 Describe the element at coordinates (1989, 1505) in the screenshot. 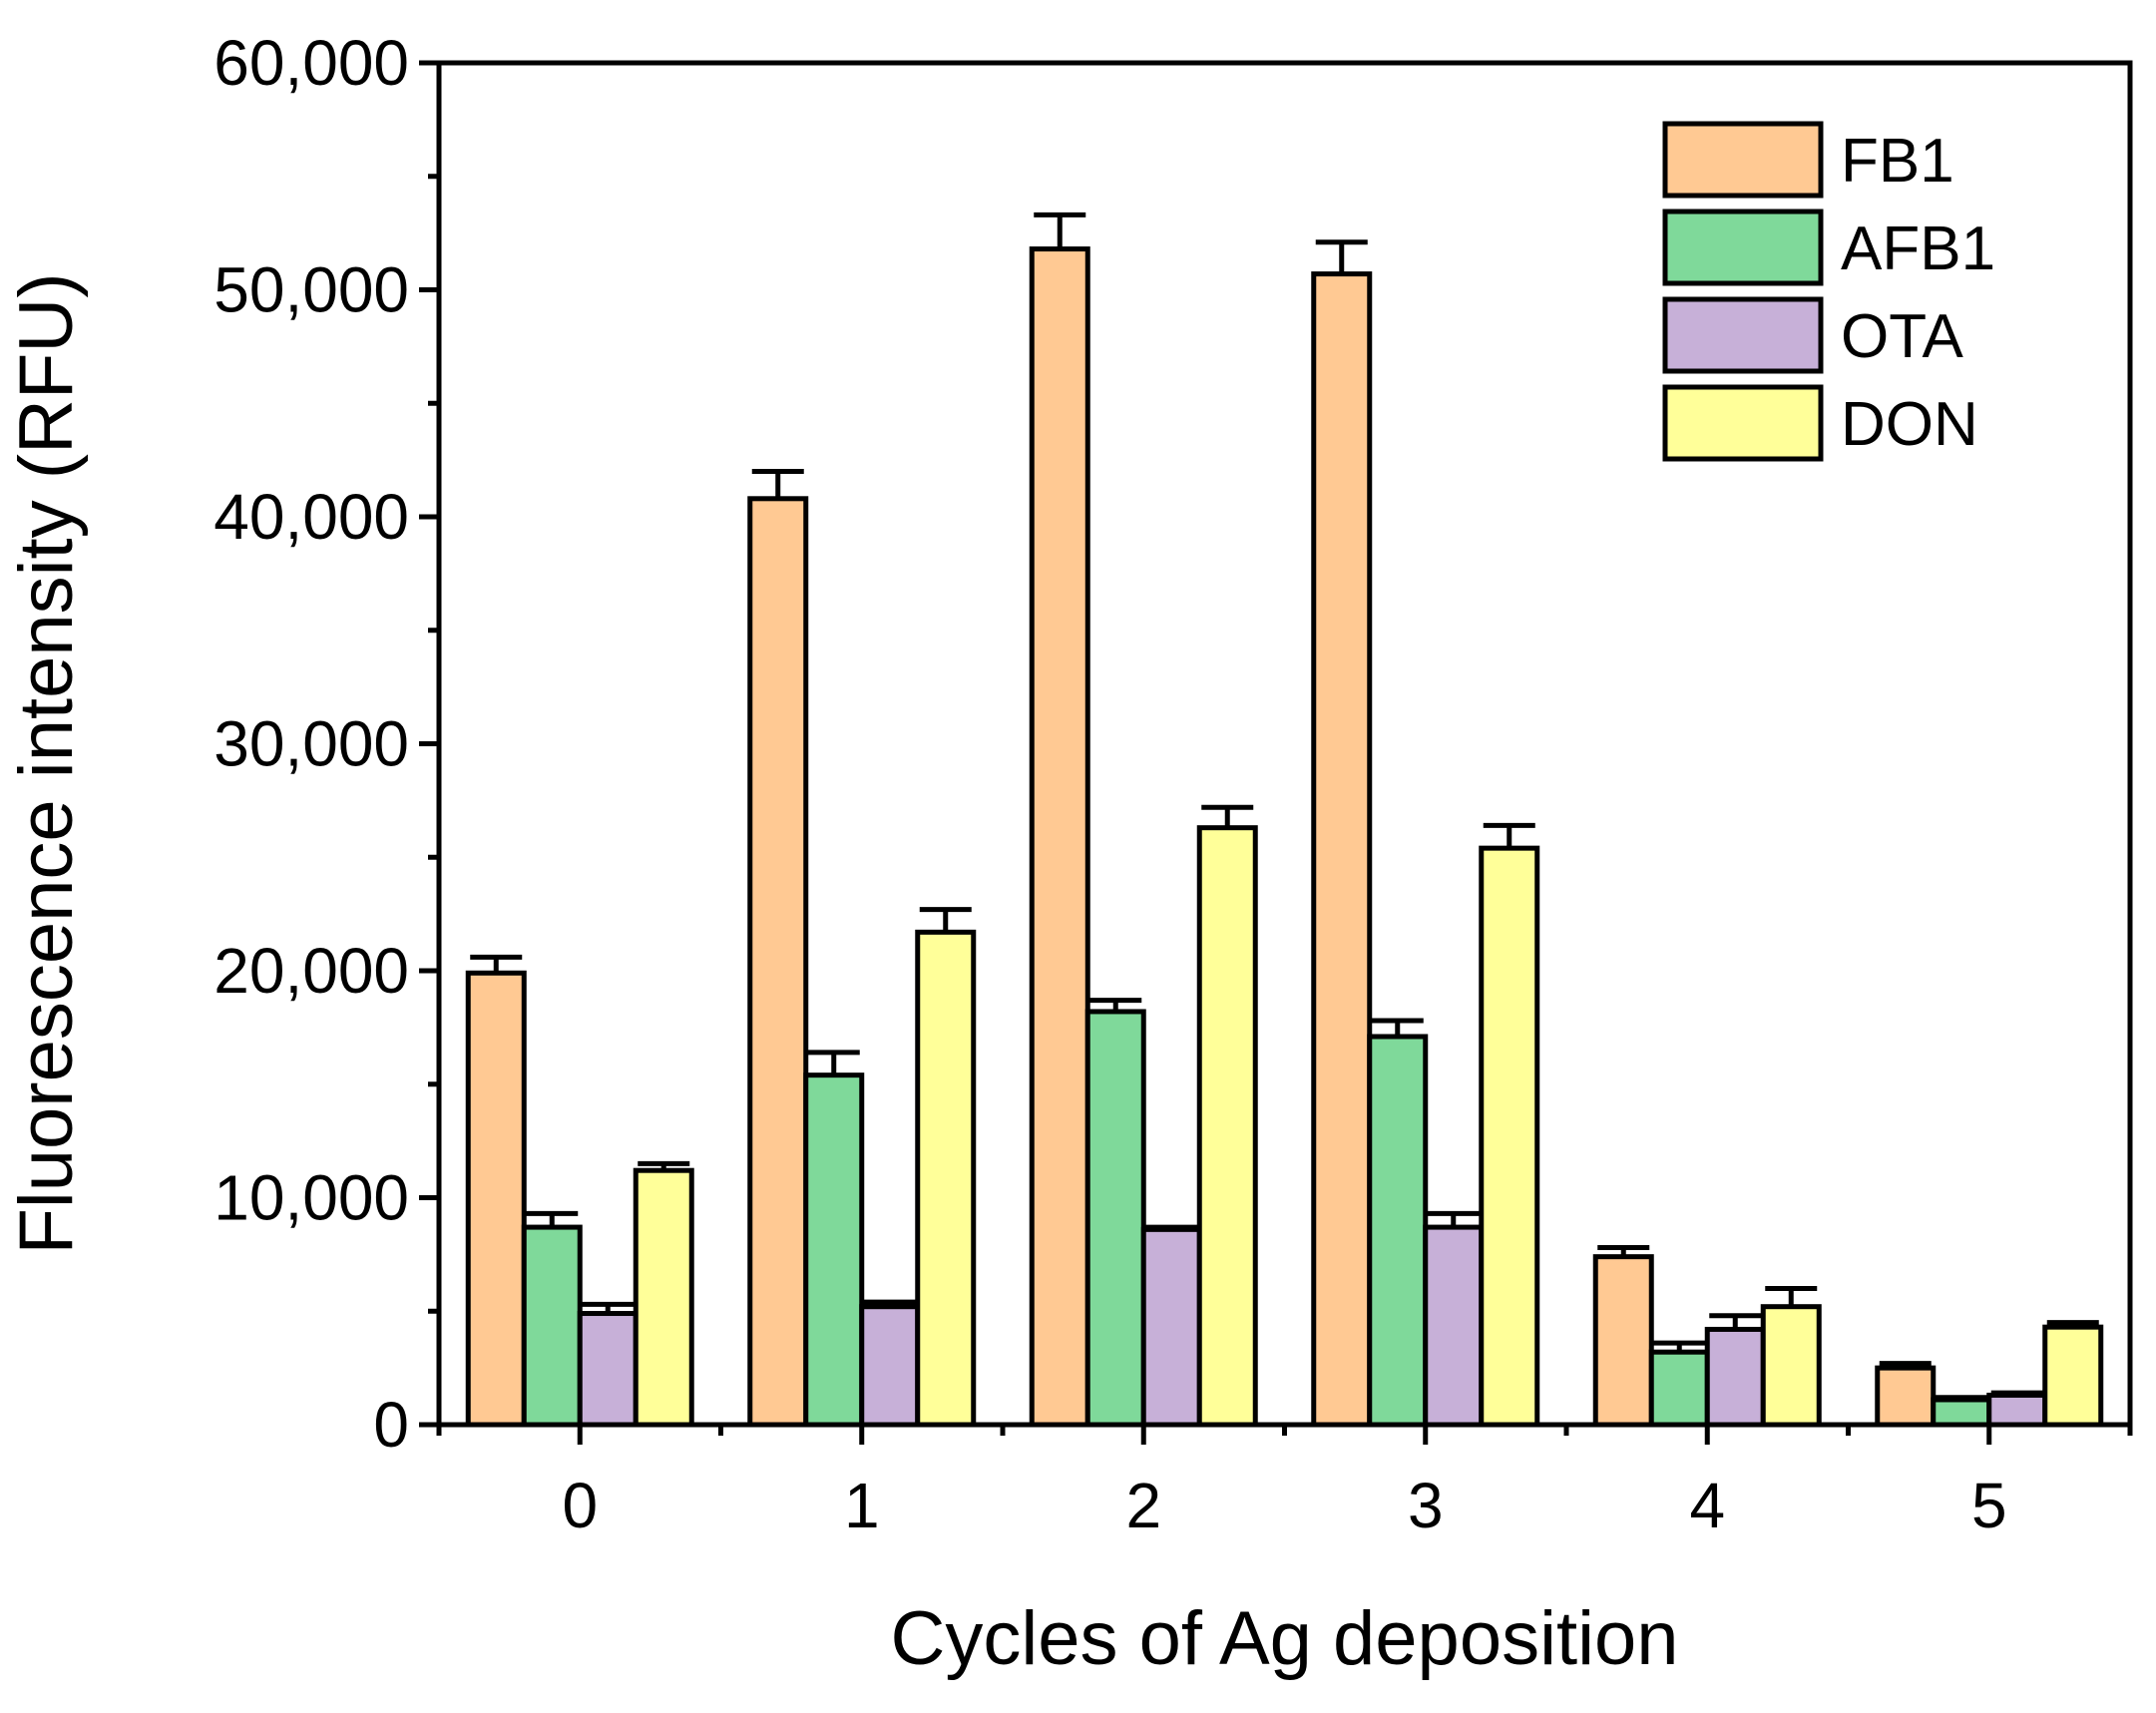

I see `x-tick-label: 5` at that location.